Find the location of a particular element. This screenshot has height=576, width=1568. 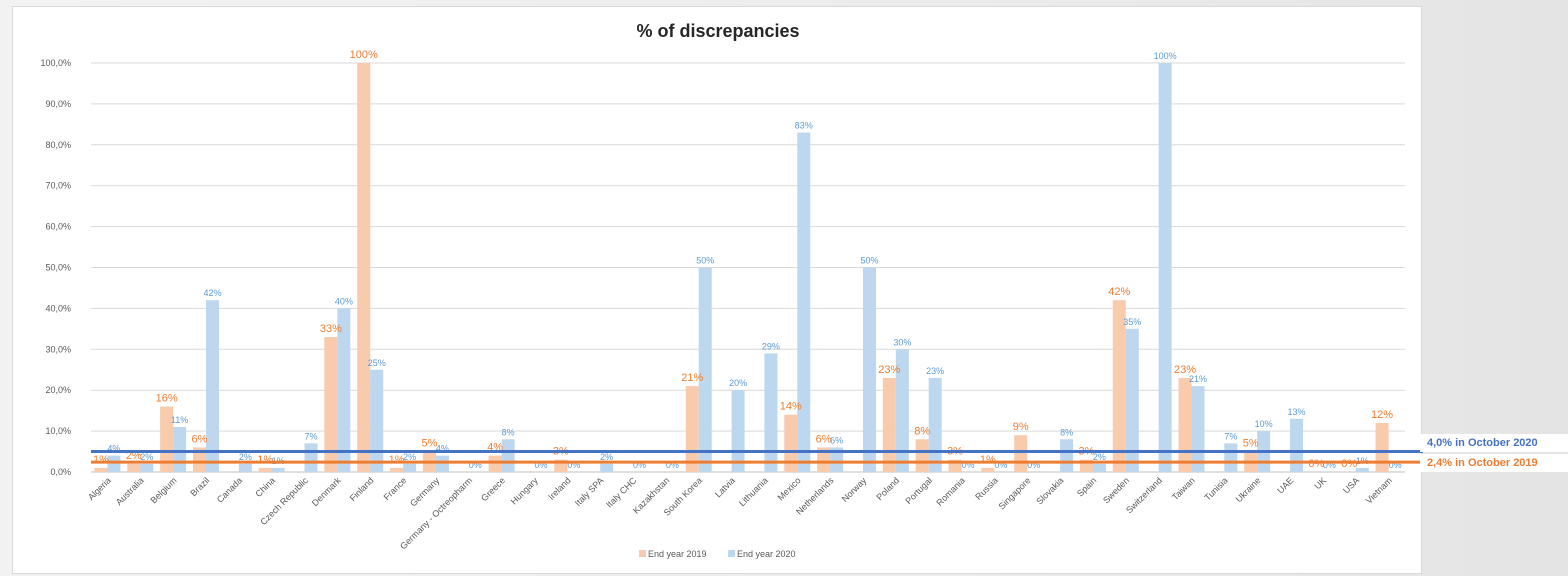

data-label-2019-7: 33% is located at coordinates (331, 329).